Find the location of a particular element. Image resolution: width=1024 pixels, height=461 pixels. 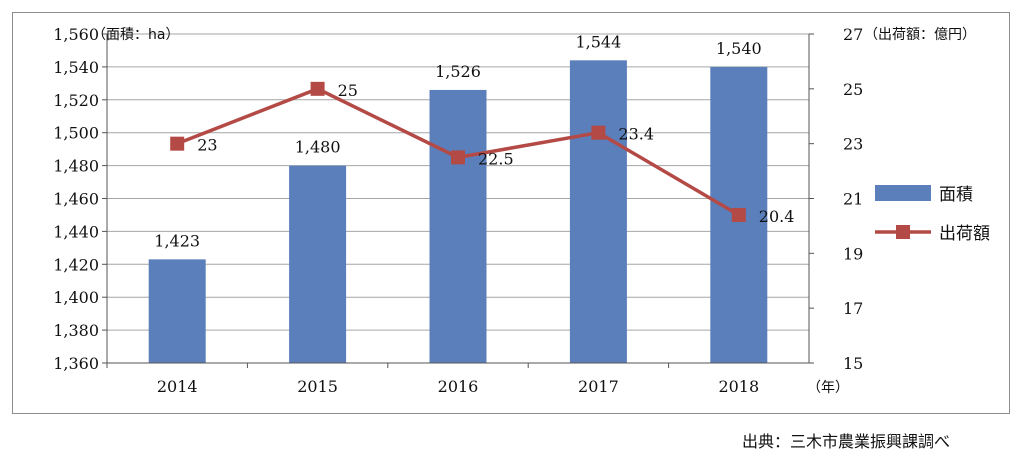

line-data-label: 25 is located at coordinates (348, 90).